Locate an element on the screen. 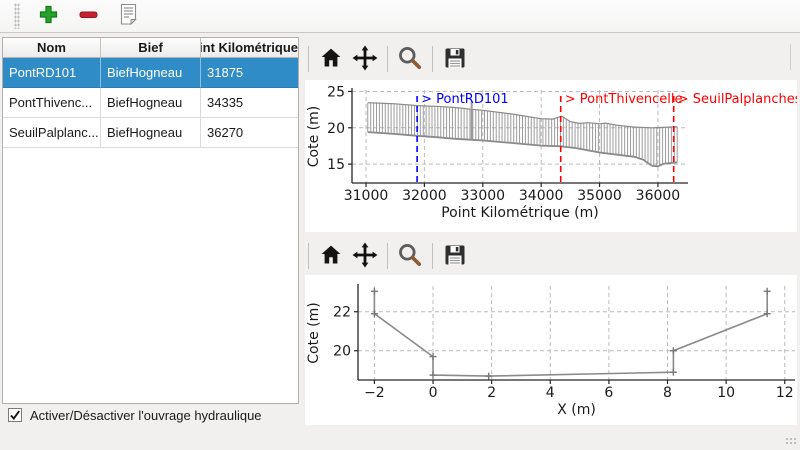  svg-text: −2 is located at coordinates (374, 393).